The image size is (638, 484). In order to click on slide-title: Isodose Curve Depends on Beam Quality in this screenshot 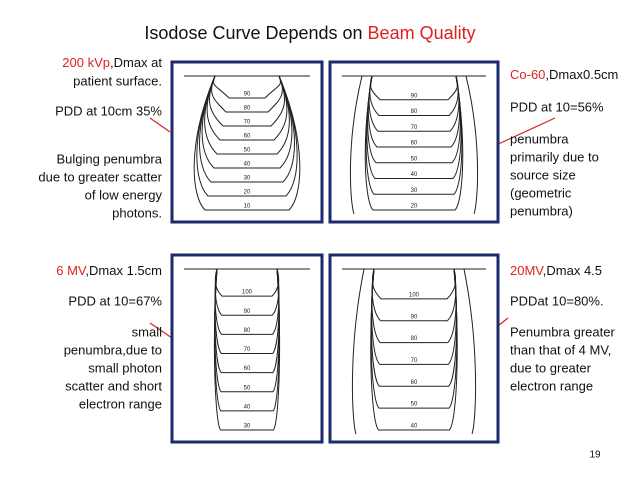, I will do `click(309, 33)`.